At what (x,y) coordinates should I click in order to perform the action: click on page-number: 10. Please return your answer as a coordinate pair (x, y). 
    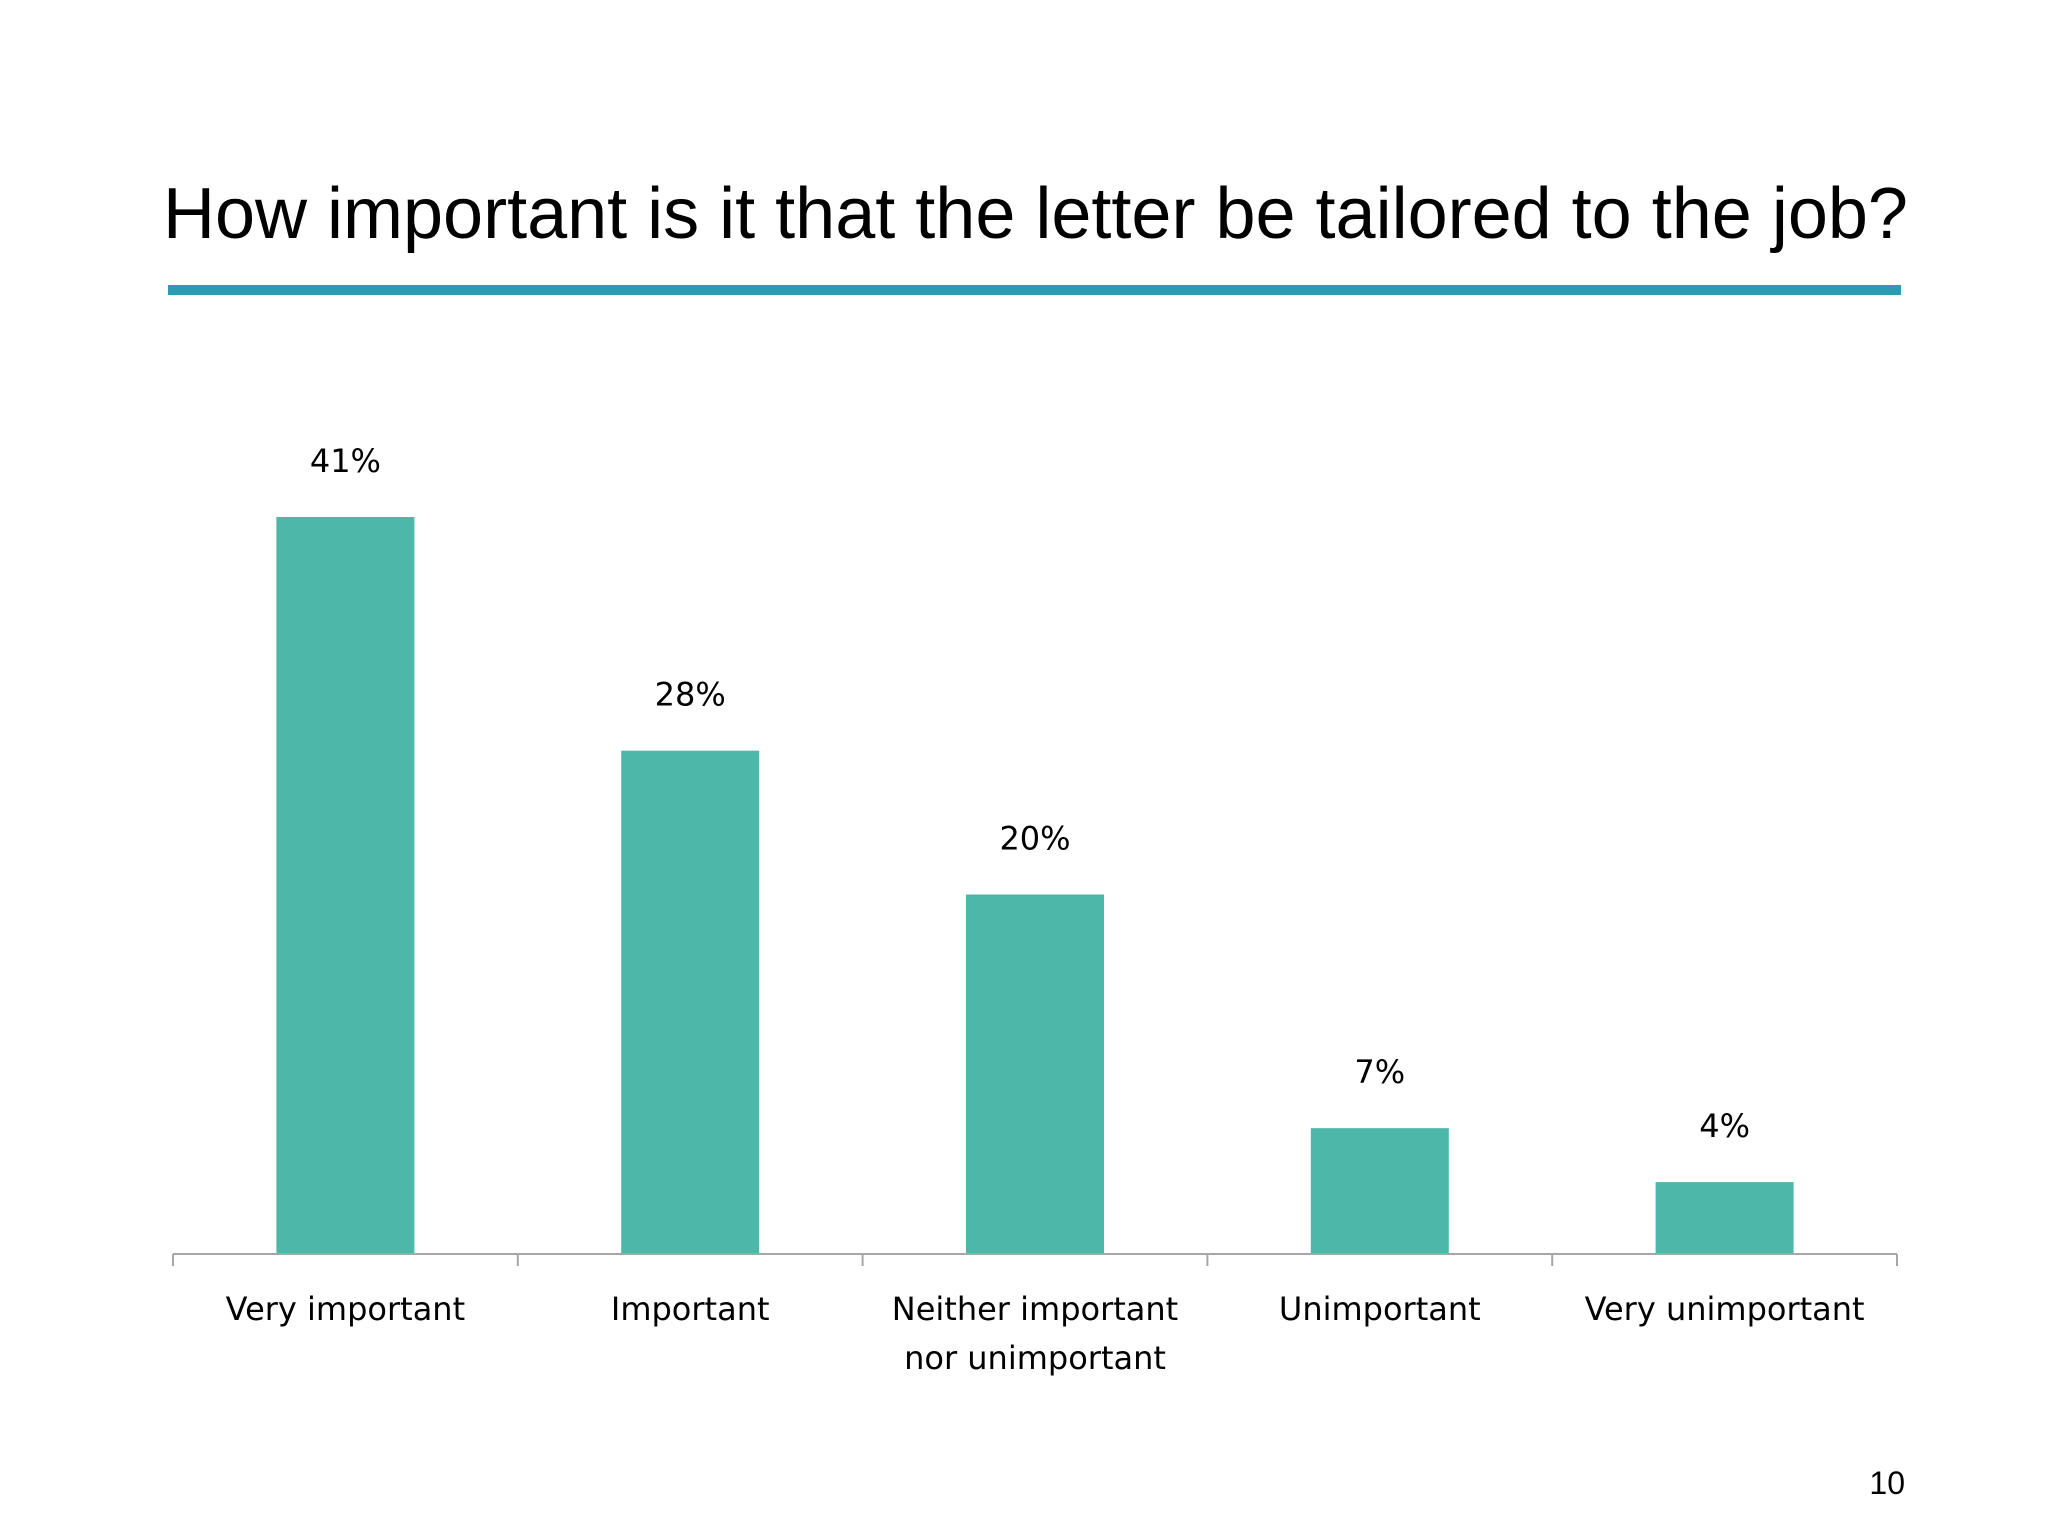
    Looking at the image, I should click on (1887, 1483).